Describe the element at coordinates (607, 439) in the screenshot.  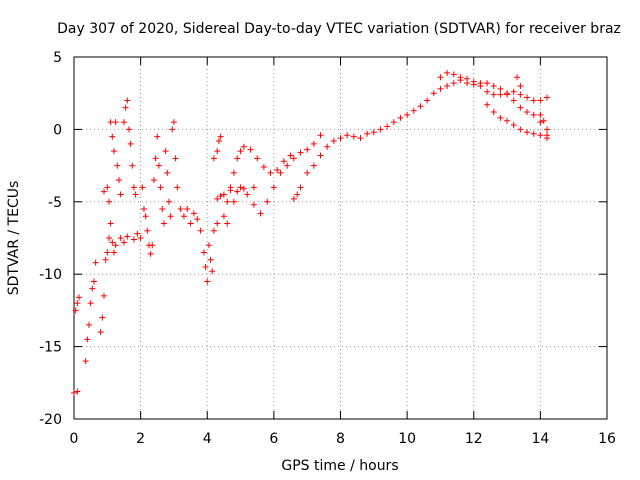
I see `x-tick-label: 16` at that location.